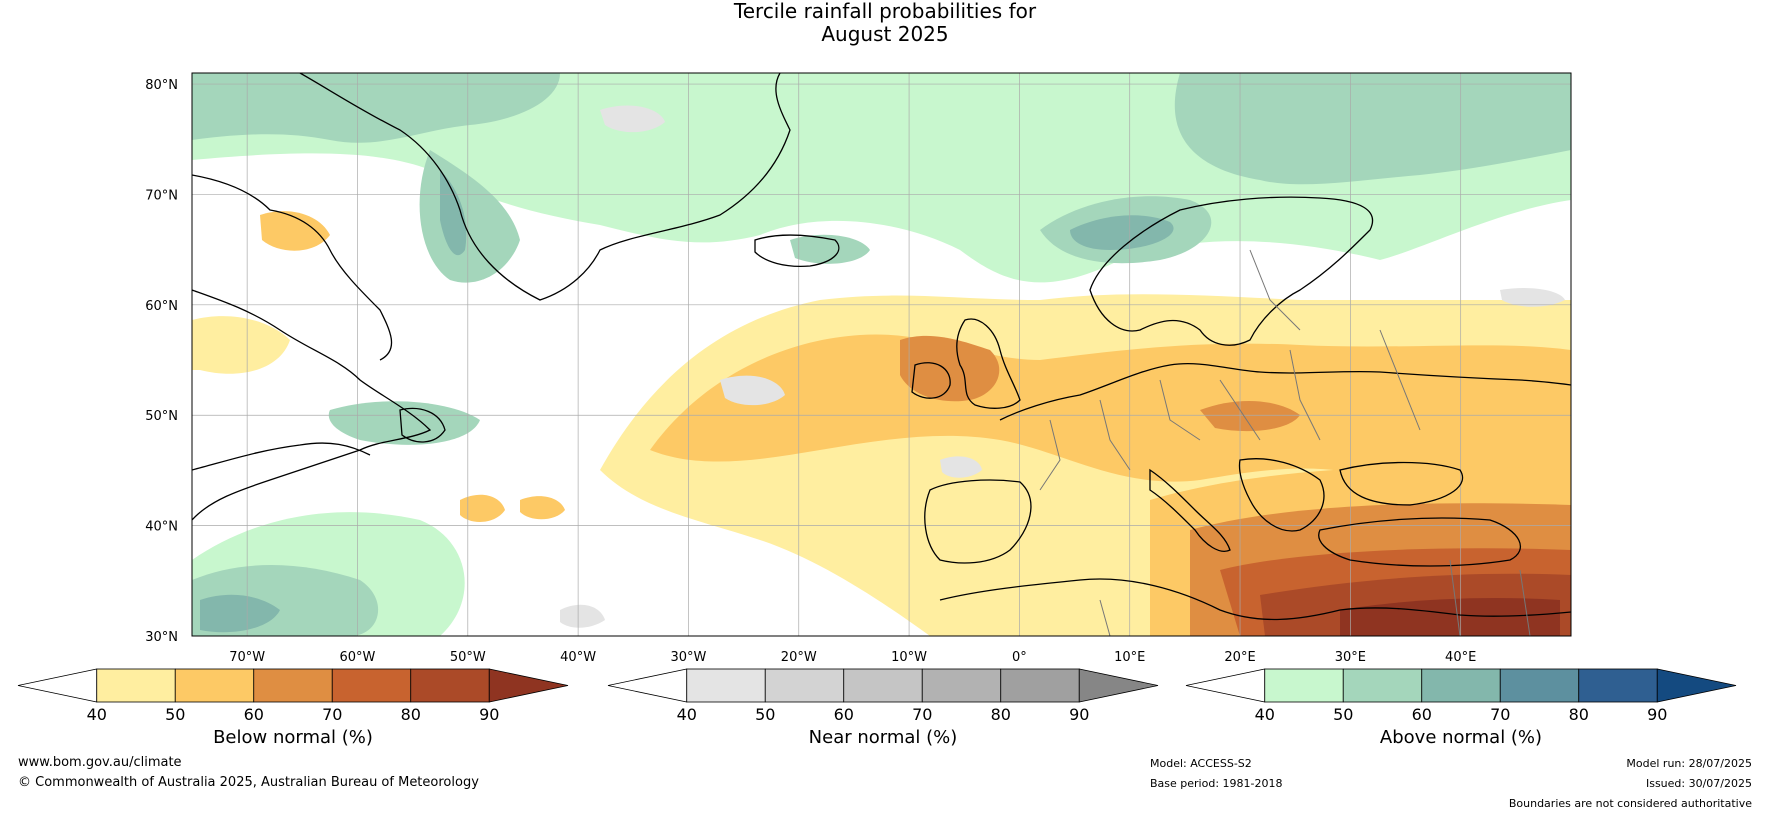 The width and height of the screenshot is (1770, 816). What do you see at coordinates (1343, 714) in the screenshot?
I see `colorbar-tick-label: 50` at bounding box center [1343, 714].